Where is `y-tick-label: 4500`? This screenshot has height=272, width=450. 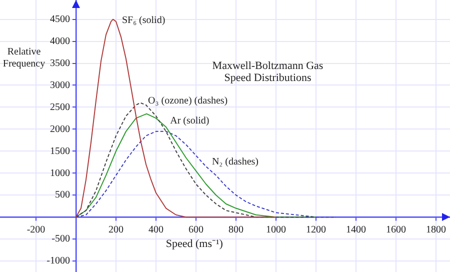
y-tick-label: 4500 is located at coordinates (60, 19).